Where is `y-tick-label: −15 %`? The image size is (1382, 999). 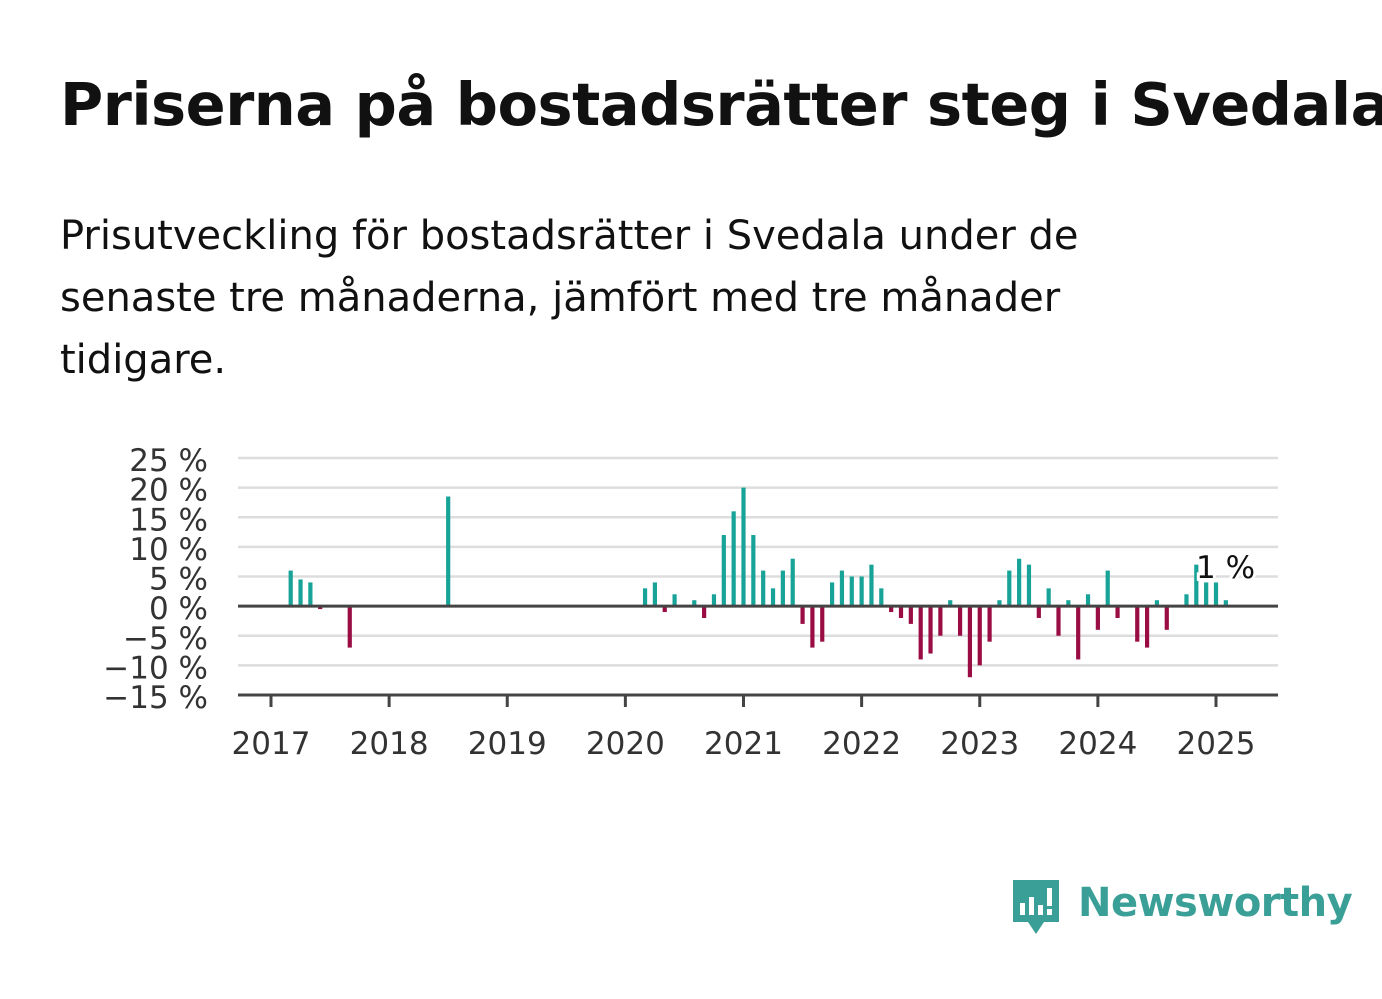 y-tick-label: −15 % is located at coordinates (155, 698).